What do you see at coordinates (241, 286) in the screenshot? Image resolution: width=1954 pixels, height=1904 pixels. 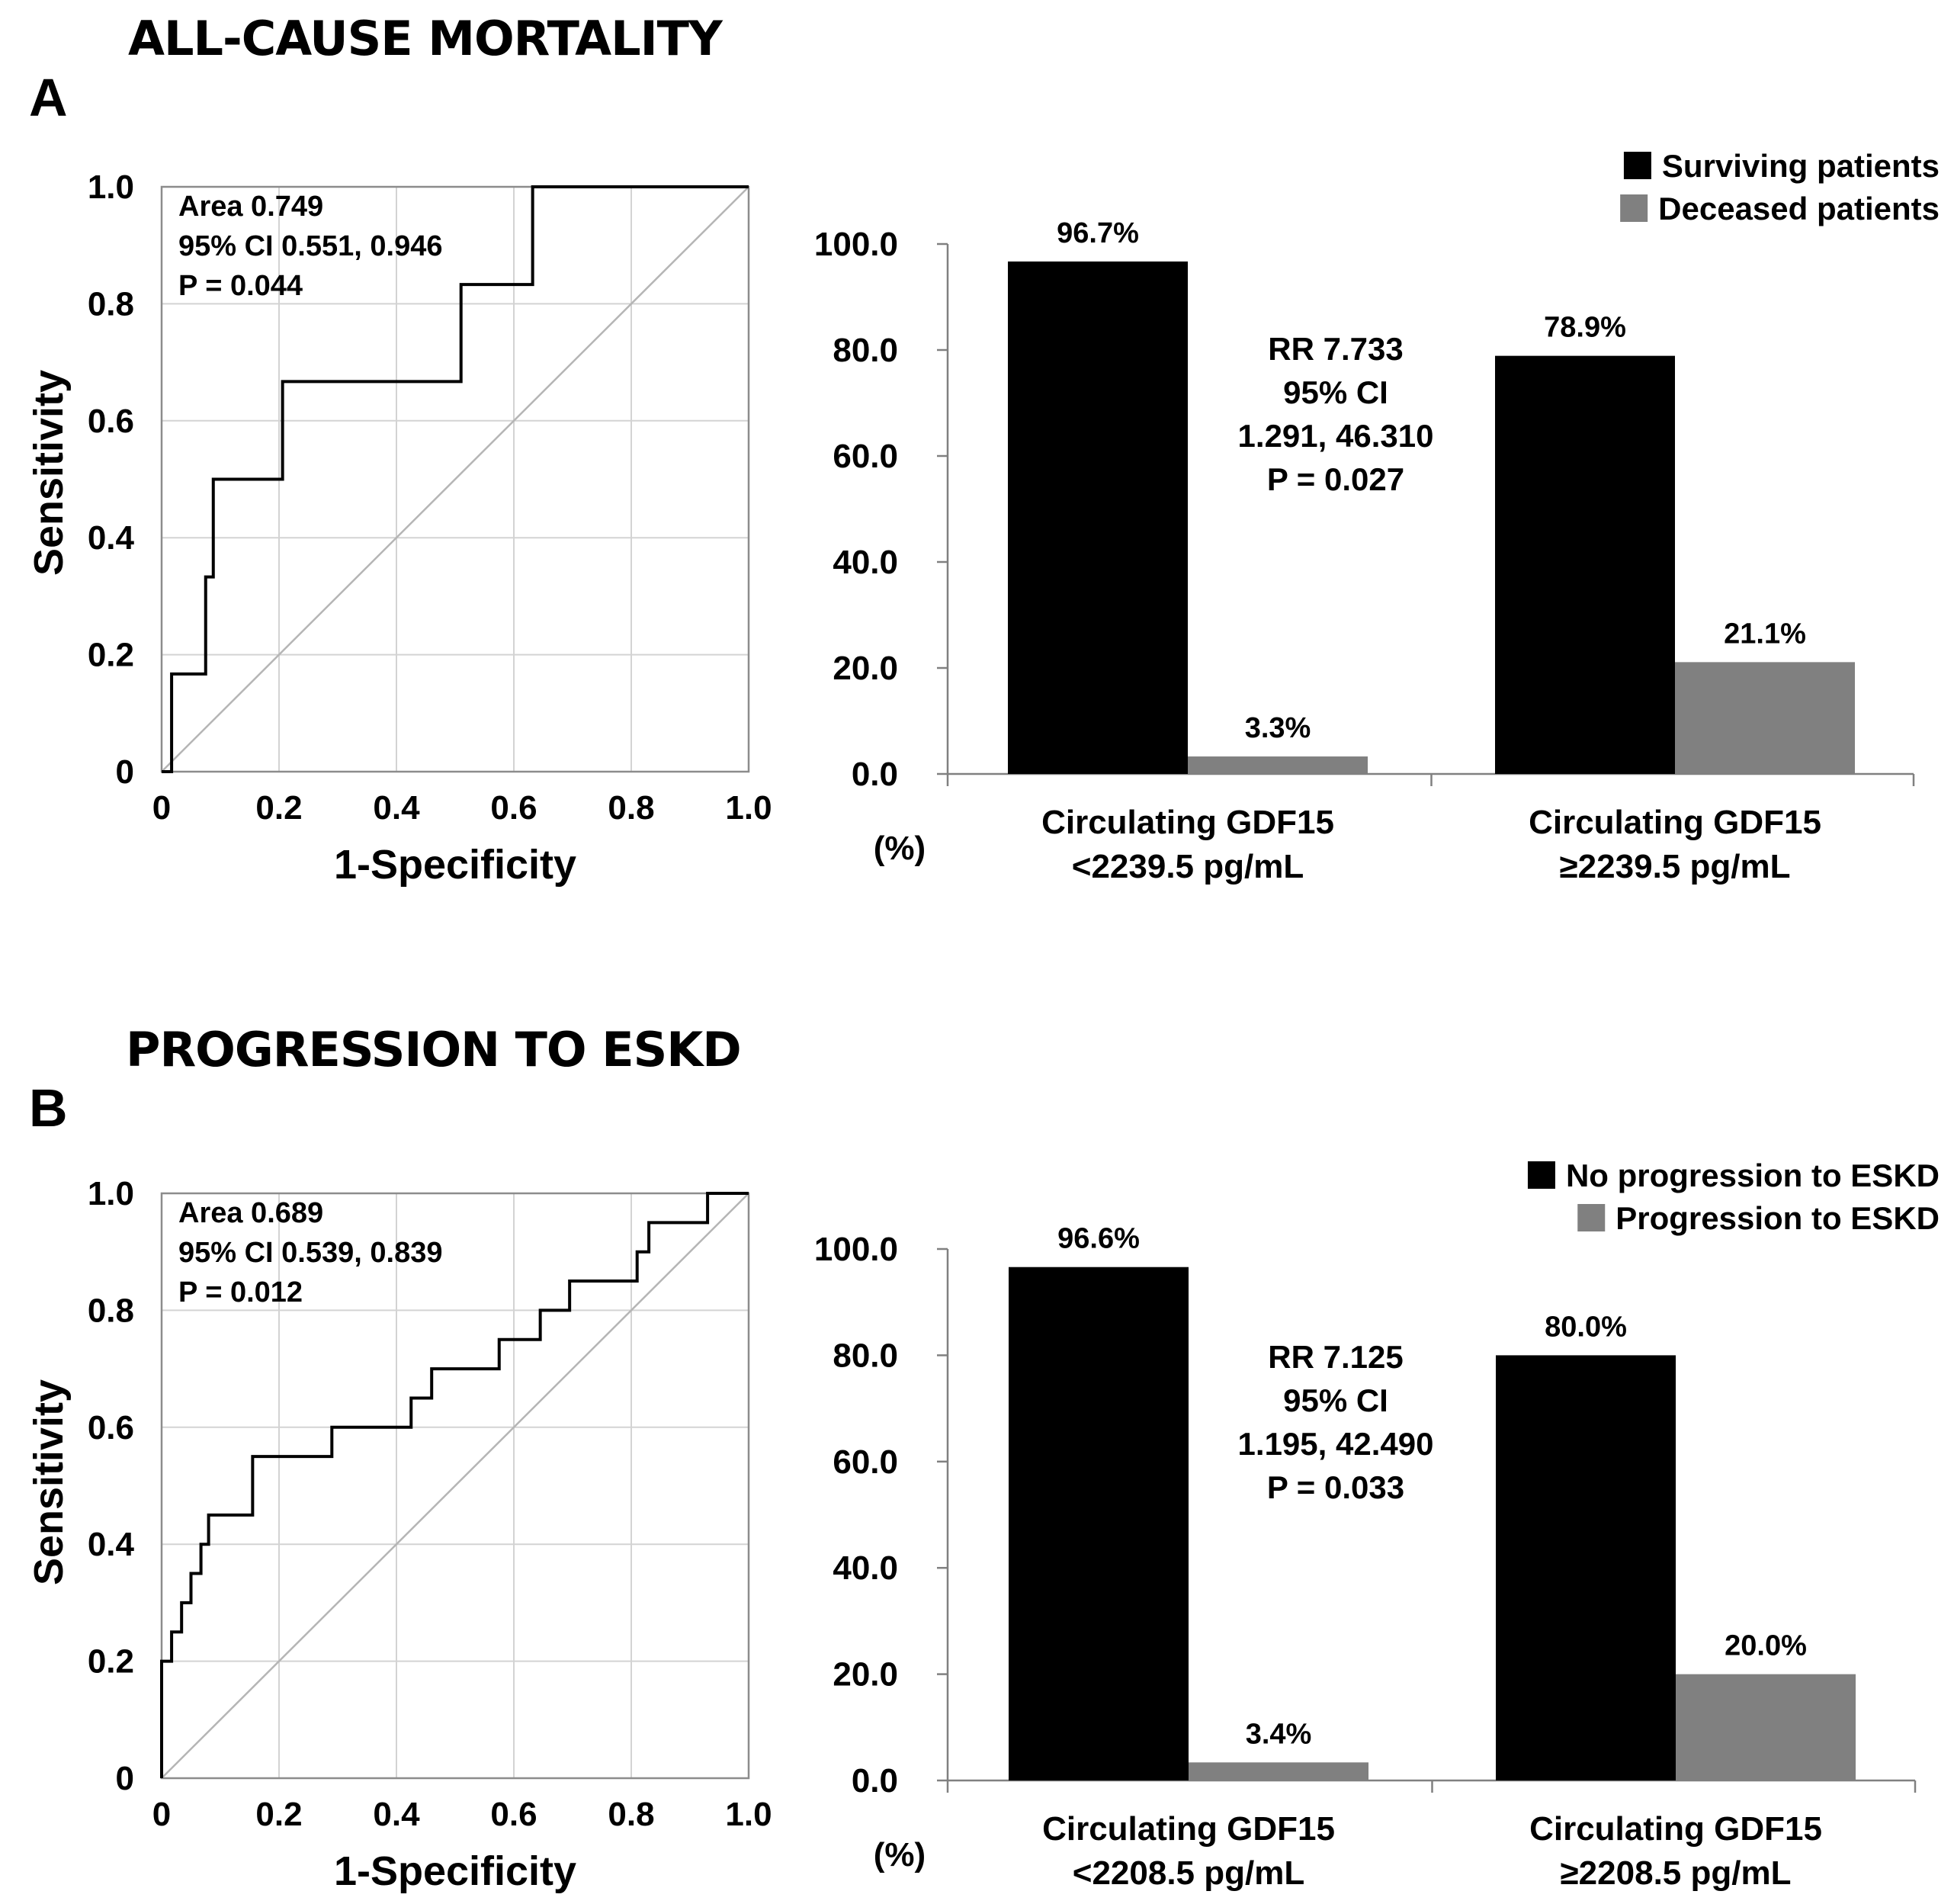 I see `roc-annotation: P = 0.044` at bounding box center [241, 286].